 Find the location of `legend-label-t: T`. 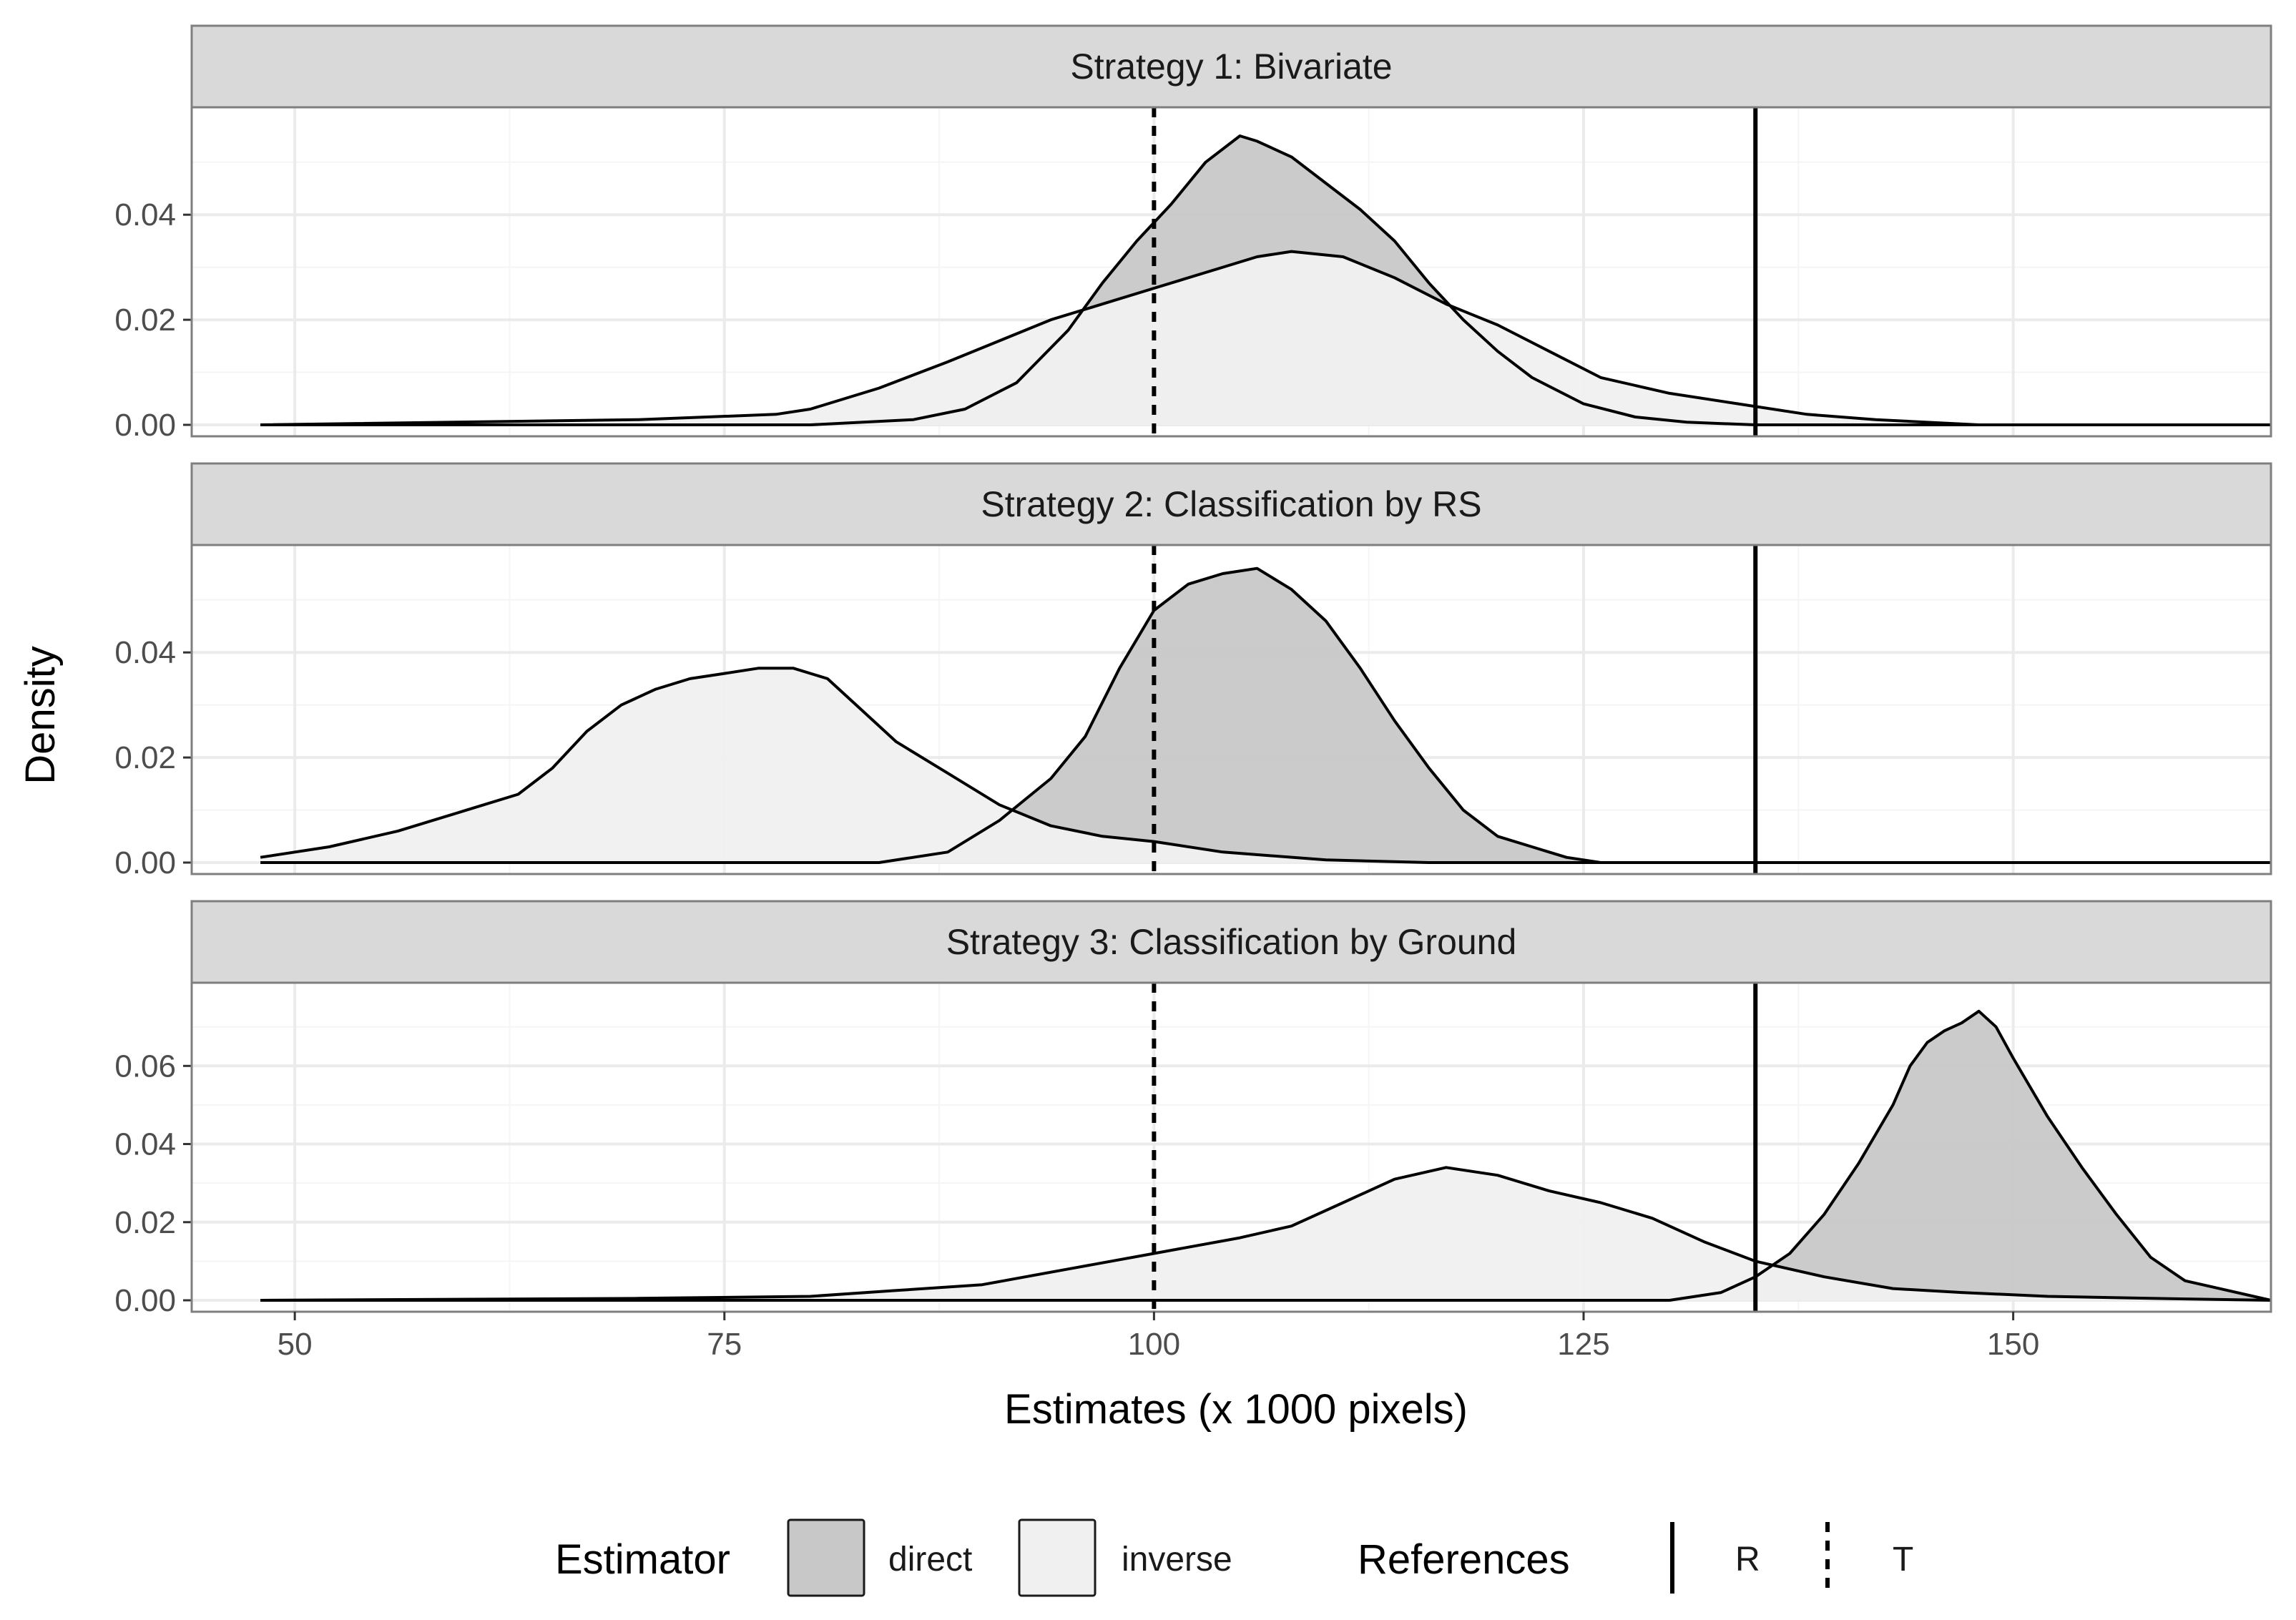

legend-label-t: T is located at coordinates (1903, 1560).